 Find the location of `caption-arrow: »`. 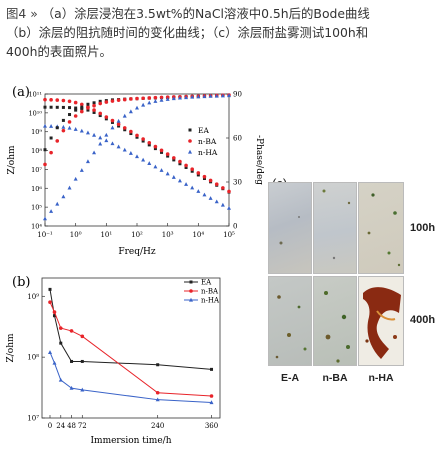

caption-arrow: » is located at coordinates (34, 13).